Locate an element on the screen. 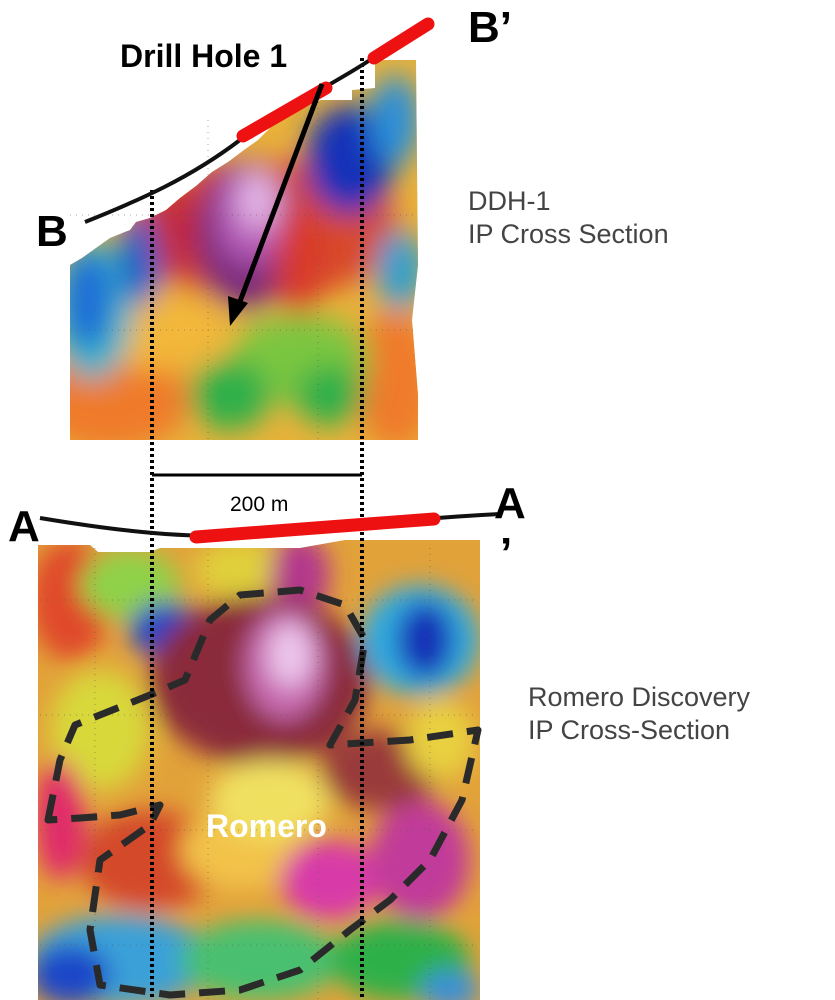  ddh1-caption: DDH-1 IP Cross Section is located at coordinates (568, 218).